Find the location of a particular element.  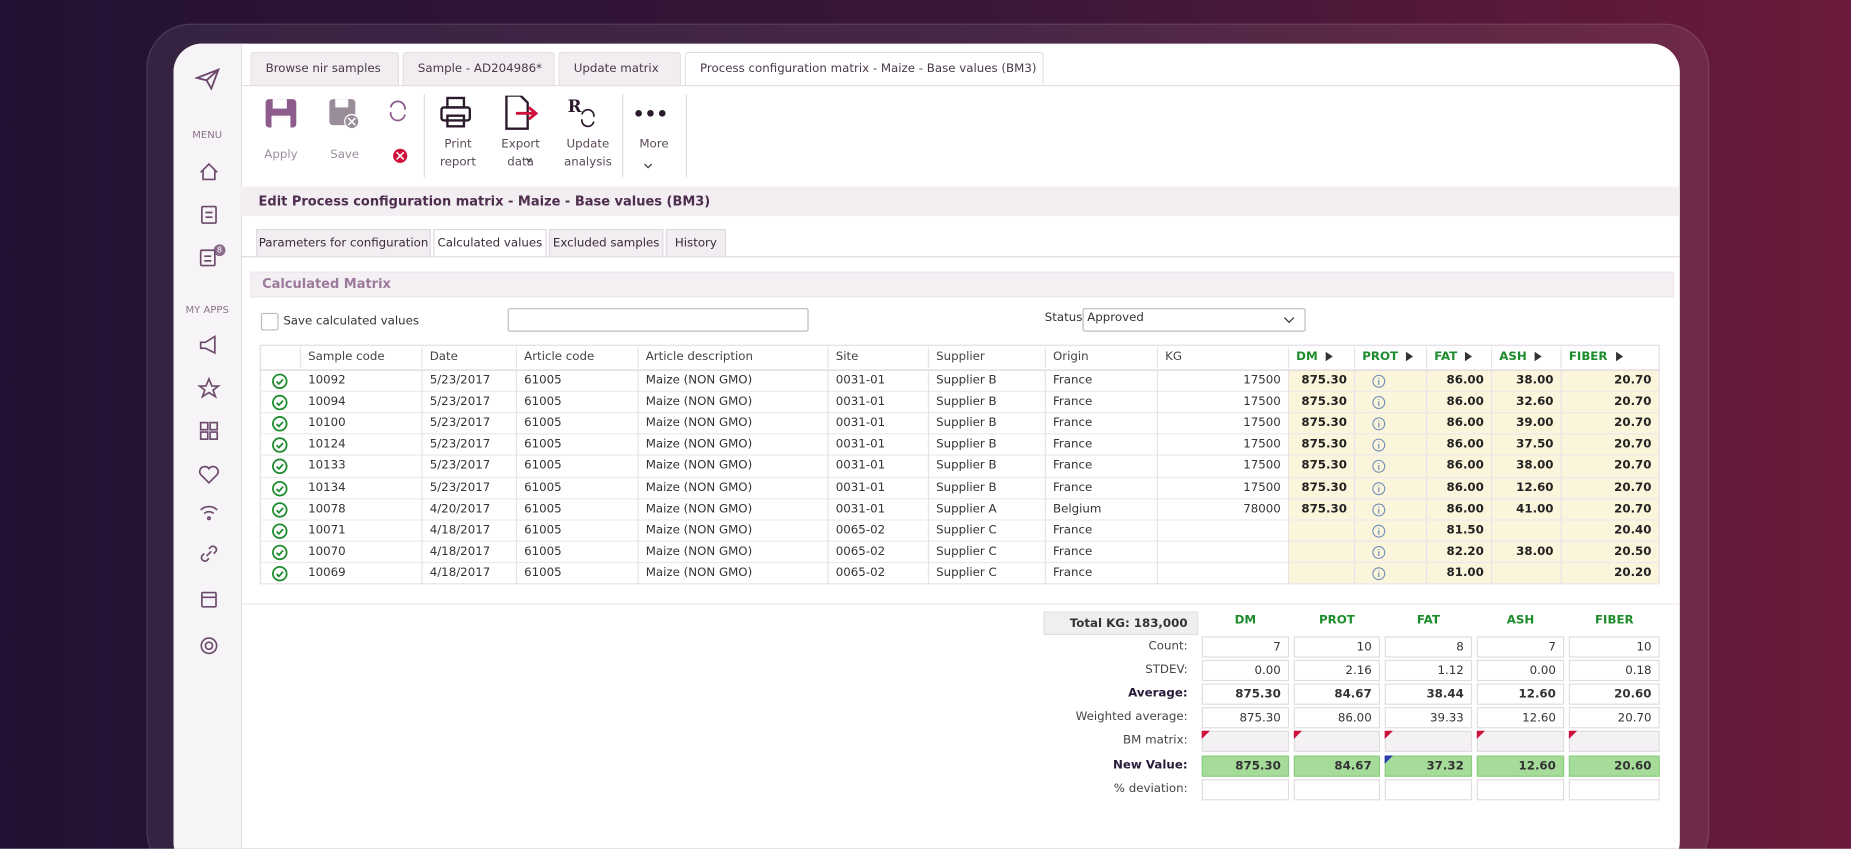

checkbox-label: Save calculated values is located at coordinates (351, 322).